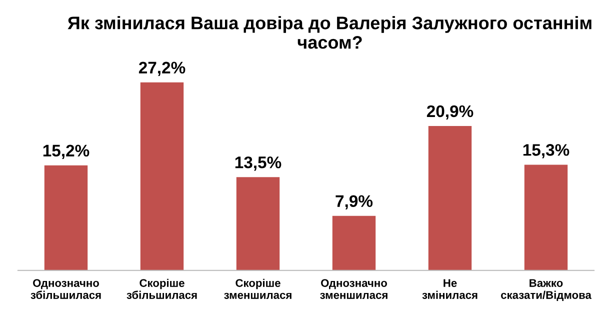  What do you see at coordinates (330, 32) in the screenshot?
I see `chart-title: Як змінилася Ваша довіра до Валерія Залужного останнім часом?` at bounding box center [330, 32].